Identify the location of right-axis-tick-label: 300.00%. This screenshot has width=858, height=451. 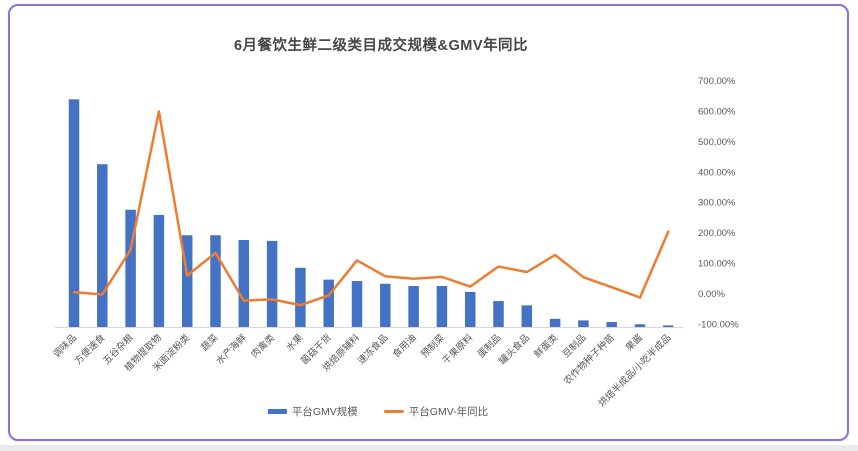
(717, 203).